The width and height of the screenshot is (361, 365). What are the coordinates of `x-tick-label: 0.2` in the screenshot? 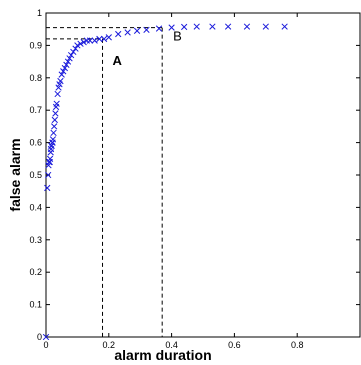 It's located at (109, 345).